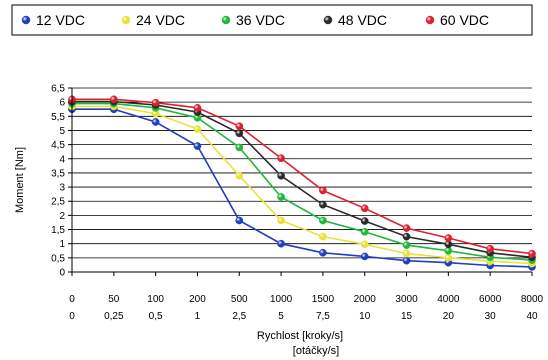 This screenshot has width=548, height=360. I want to click on y-tick-label: 2,5, so click(58, 202).